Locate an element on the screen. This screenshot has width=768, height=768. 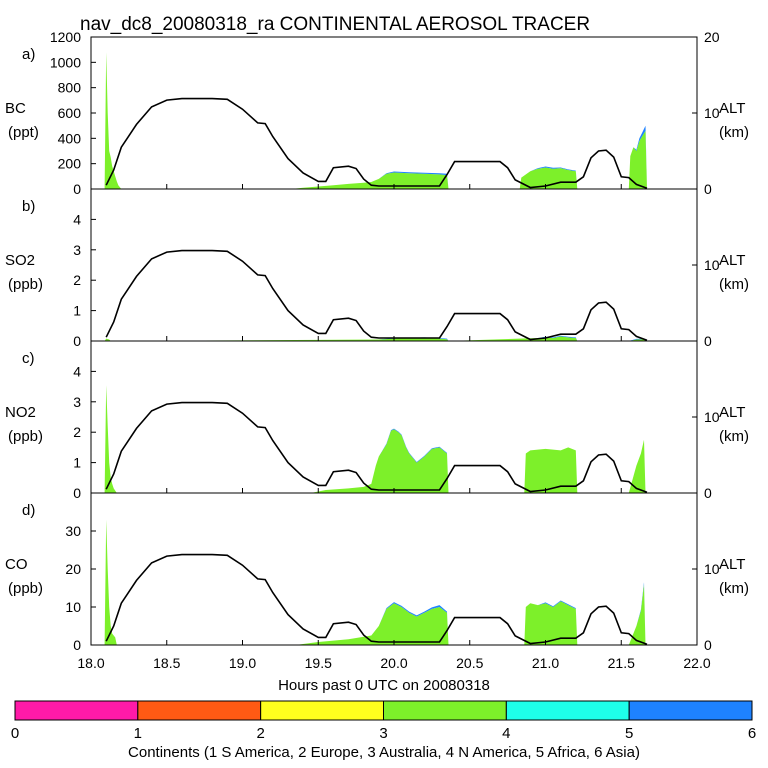
y-tick-label: 20 is located at coordinates (73, 569).